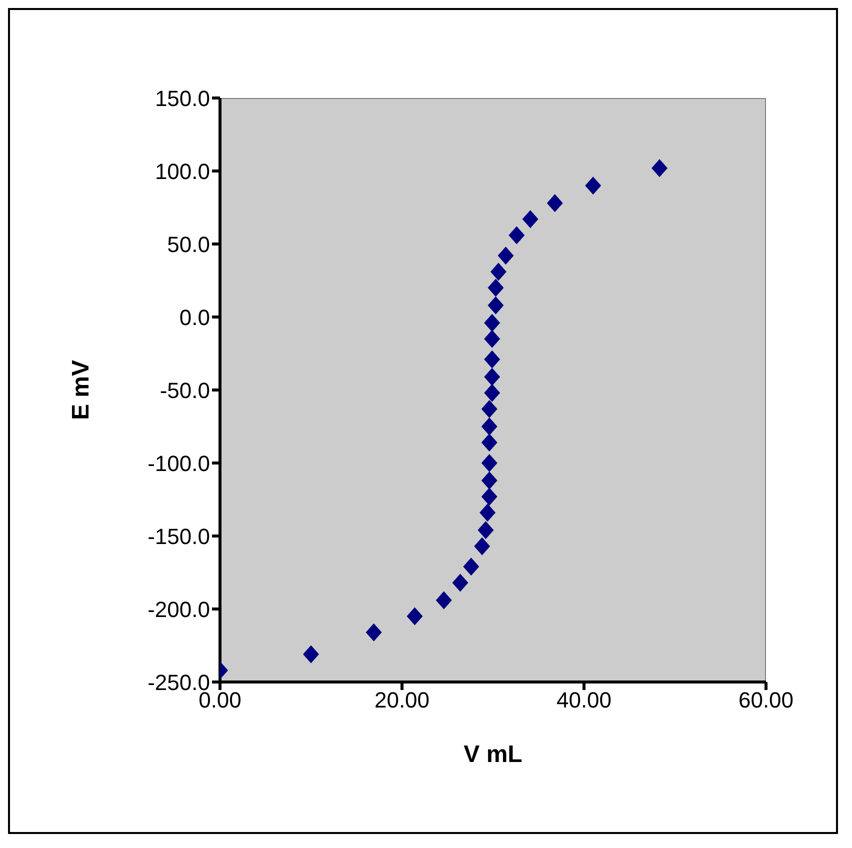  What do you see at coordinates (584, 700) in the screenshot?
I see `x-tick-label: 40.00` at bounding box center [584, 700].